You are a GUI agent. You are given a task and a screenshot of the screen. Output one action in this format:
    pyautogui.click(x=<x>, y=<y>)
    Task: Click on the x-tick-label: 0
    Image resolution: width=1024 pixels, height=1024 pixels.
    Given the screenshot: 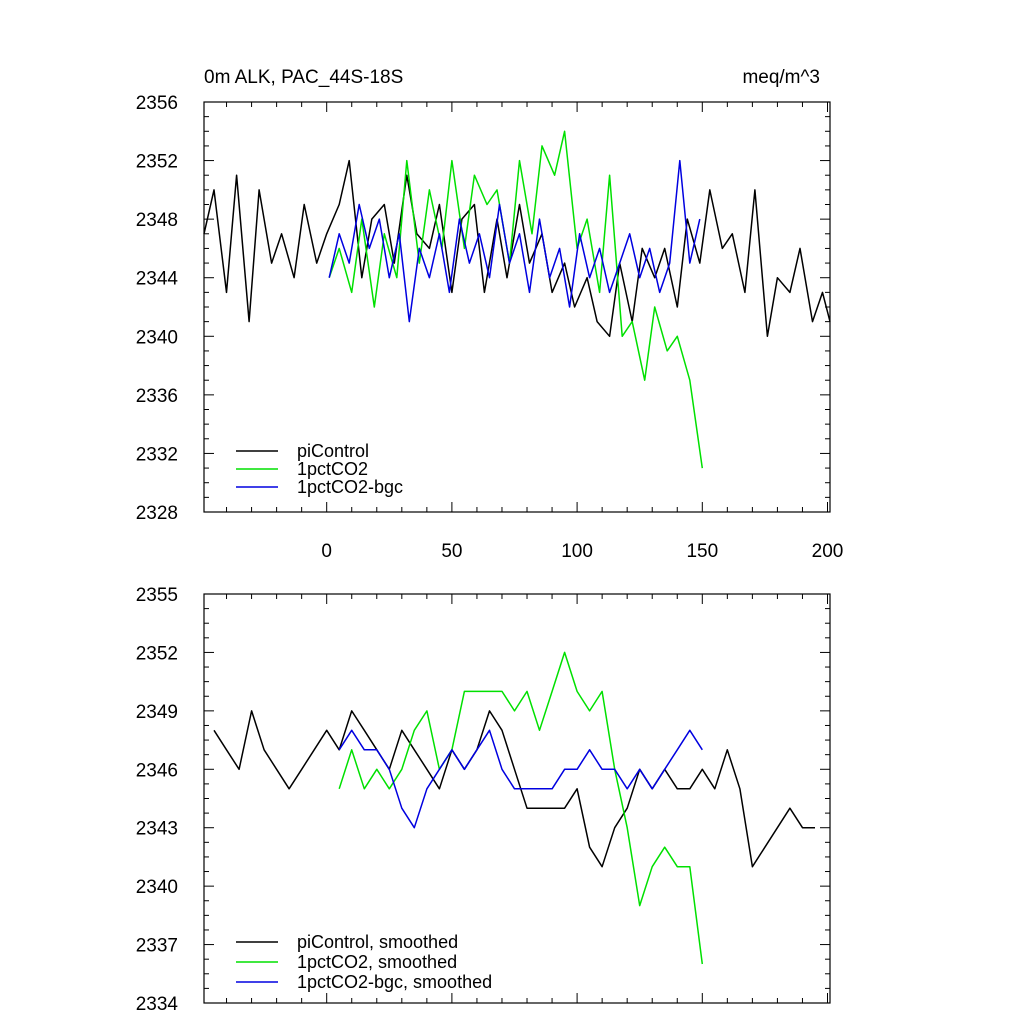 What is the action you would take?
    pyautogui.click(x=326, y=551)
    